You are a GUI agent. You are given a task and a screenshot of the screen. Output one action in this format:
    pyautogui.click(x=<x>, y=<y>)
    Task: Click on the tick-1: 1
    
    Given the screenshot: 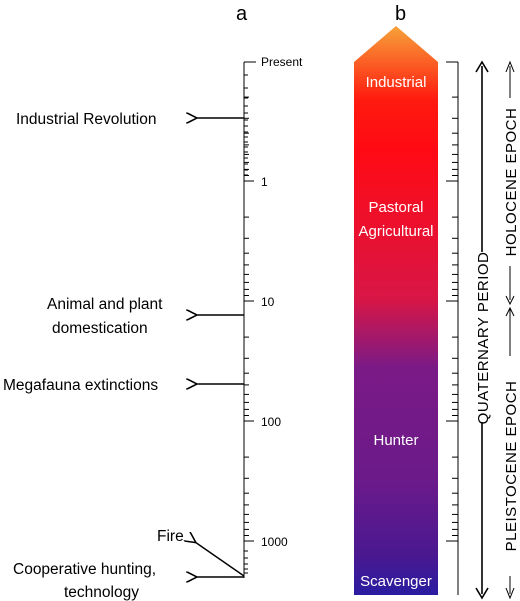 What is the action you would take?
    pyautogui.click(x=256, y=182)
    